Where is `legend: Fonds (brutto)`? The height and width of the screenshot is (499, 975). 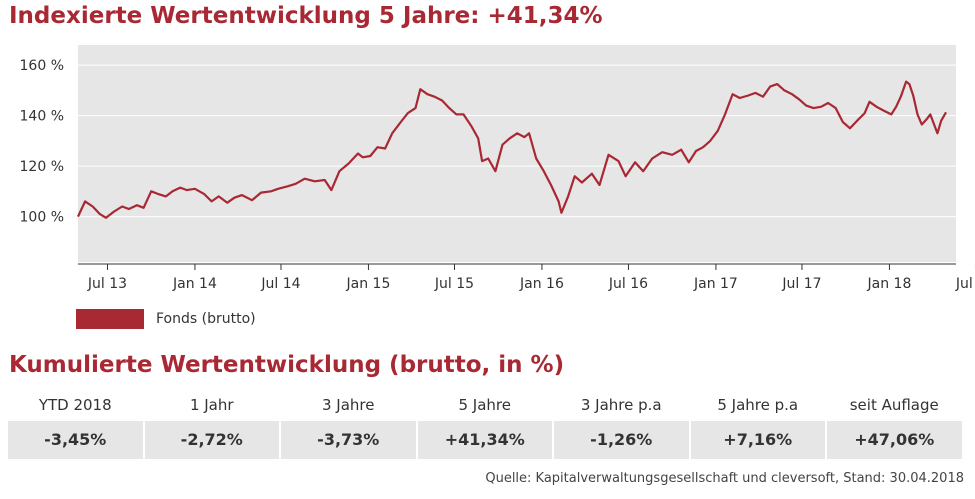 legend: Fonds (brutto) is located at coordinates (166, 319).